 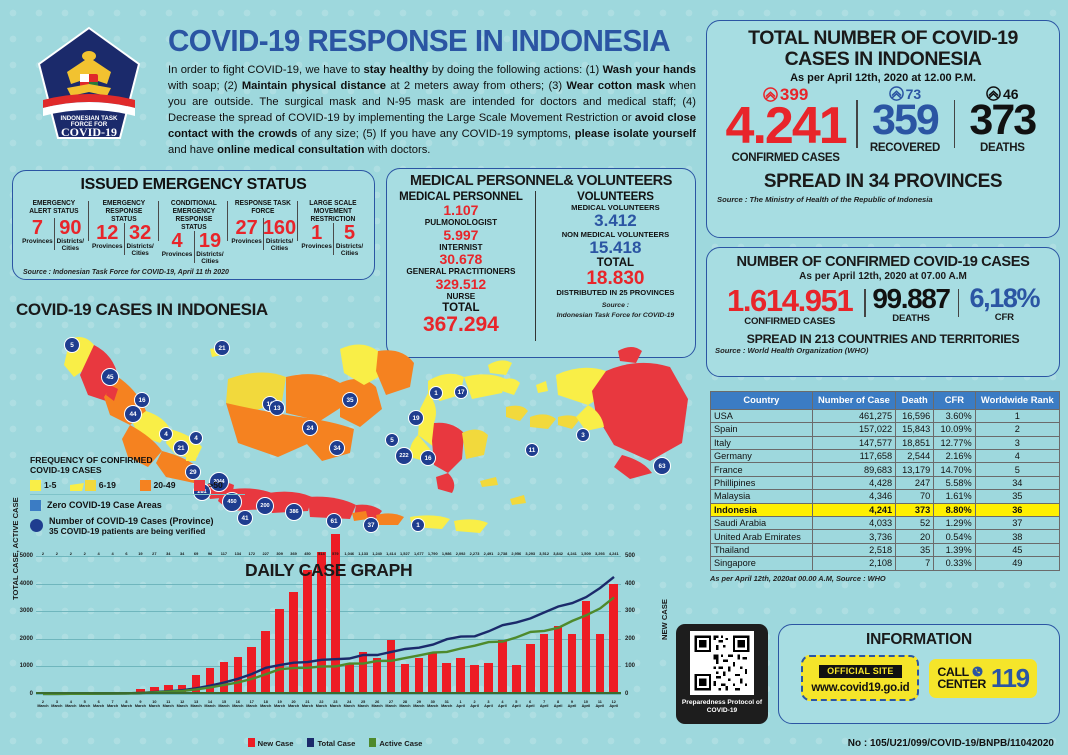 I want to click on cell-cfr: 5.58%, so click(x=954, y=483).